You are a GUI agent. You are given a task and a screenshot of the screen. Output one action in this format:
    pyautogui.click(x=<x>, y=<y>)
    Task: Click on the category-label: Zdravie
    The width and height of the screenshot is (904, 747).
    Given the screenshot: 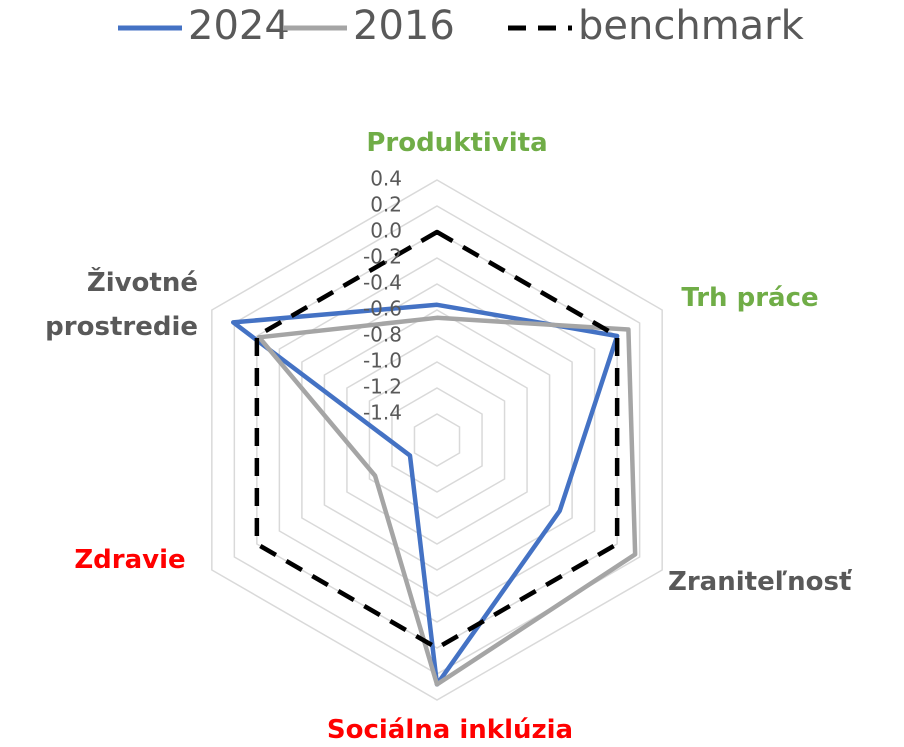 What is the action you would take?
    pyautogui.click(x=130, y=560)
    